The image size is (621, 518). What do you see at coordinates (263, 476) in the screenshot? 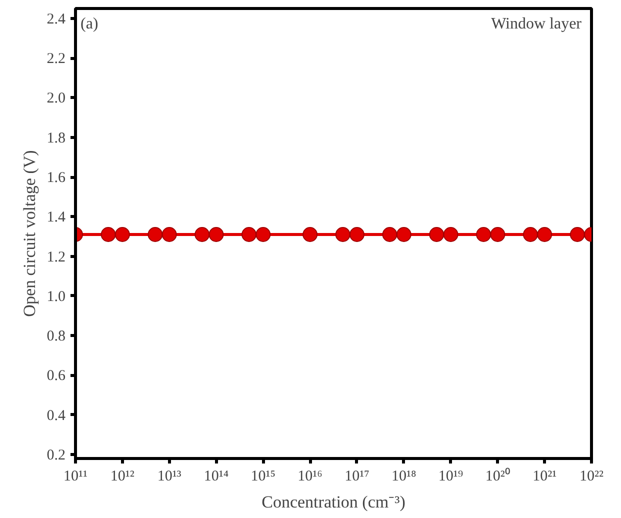
I see `x-tick-label: 10¹⁵` at bounding box center [263, 476].